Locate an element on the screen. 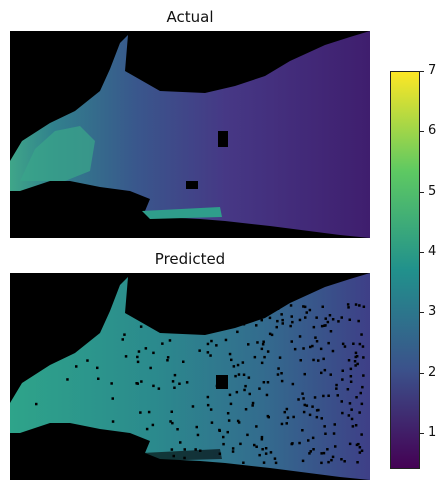 The image size is (448, 490). colorbar-tick-label: 4 is located at coordinates (432, 251).